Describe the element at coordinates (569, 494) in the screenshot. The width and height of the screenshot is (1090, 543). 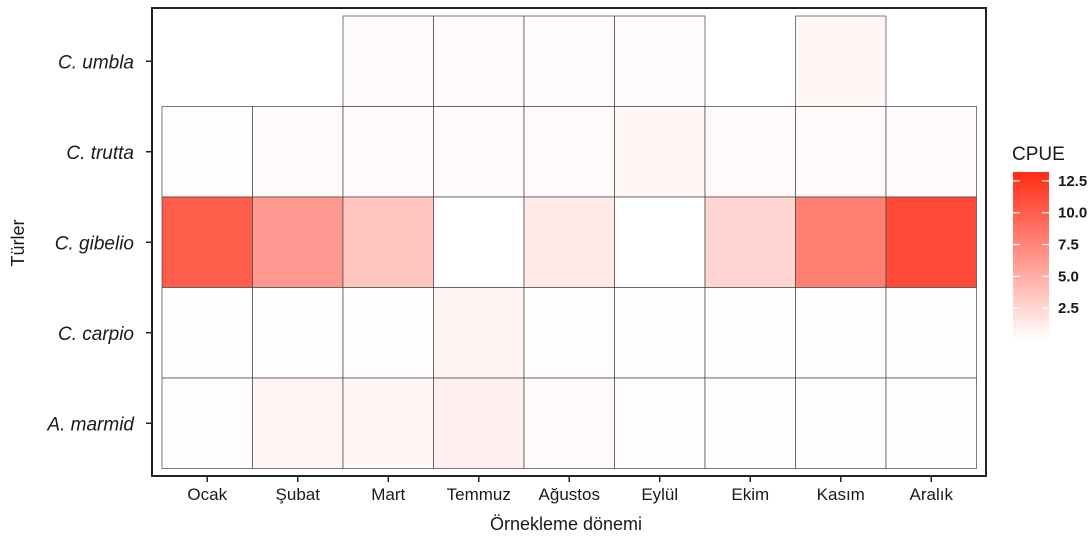
I see `x-tick-label: Ağustos` at that location.